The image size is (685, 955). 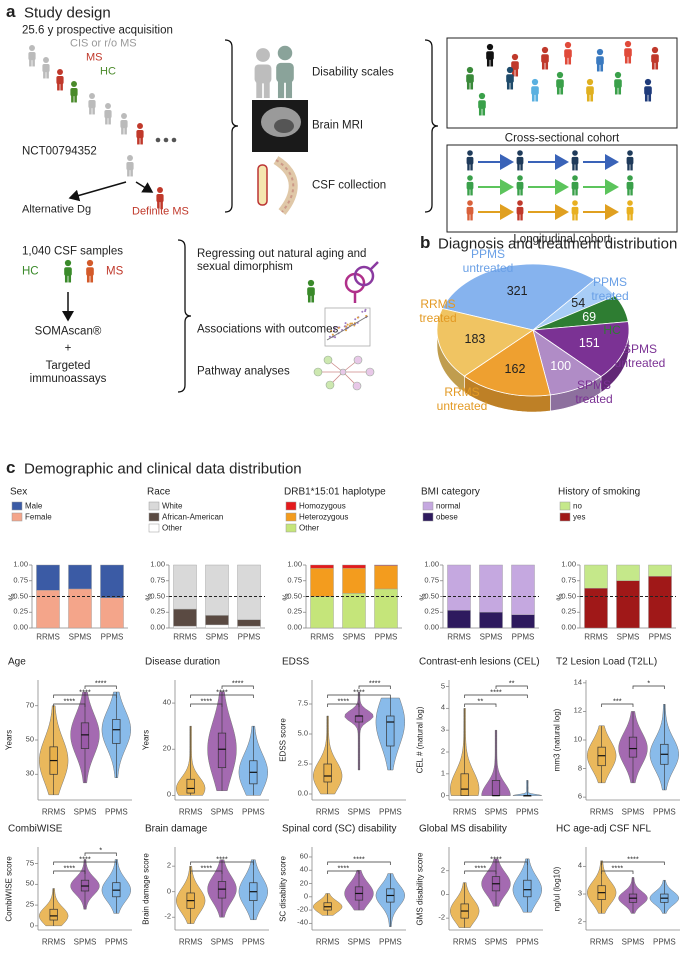 What do you see at coordinates (462, 399) in the screenshot?
I see `slice-label: RRMS untreated` at bounding box center [462, 399].